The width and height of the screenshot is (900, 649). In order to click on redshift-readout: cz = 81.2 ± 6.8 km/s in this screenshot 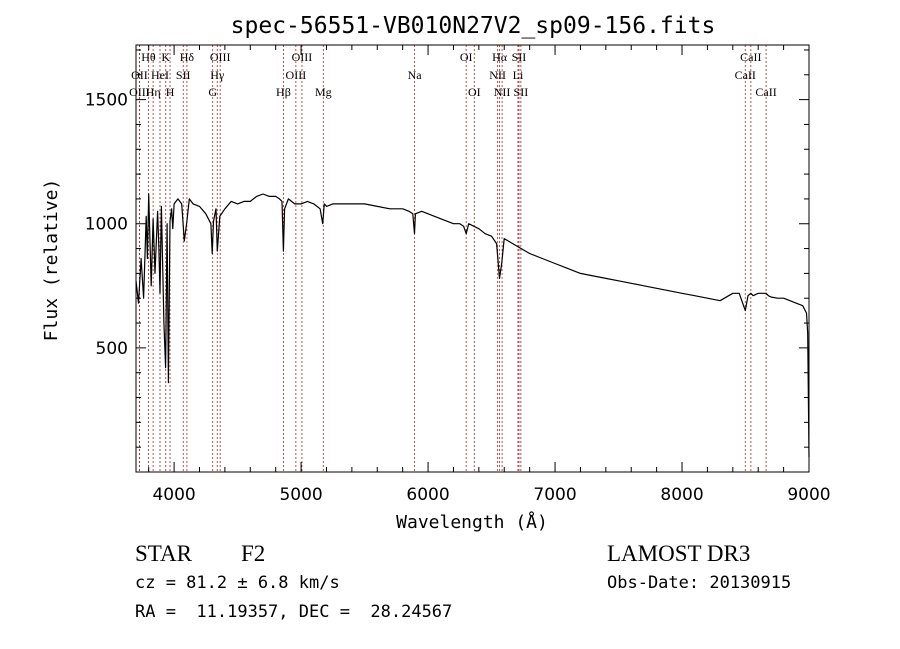, I will do `click(237, 583)`.